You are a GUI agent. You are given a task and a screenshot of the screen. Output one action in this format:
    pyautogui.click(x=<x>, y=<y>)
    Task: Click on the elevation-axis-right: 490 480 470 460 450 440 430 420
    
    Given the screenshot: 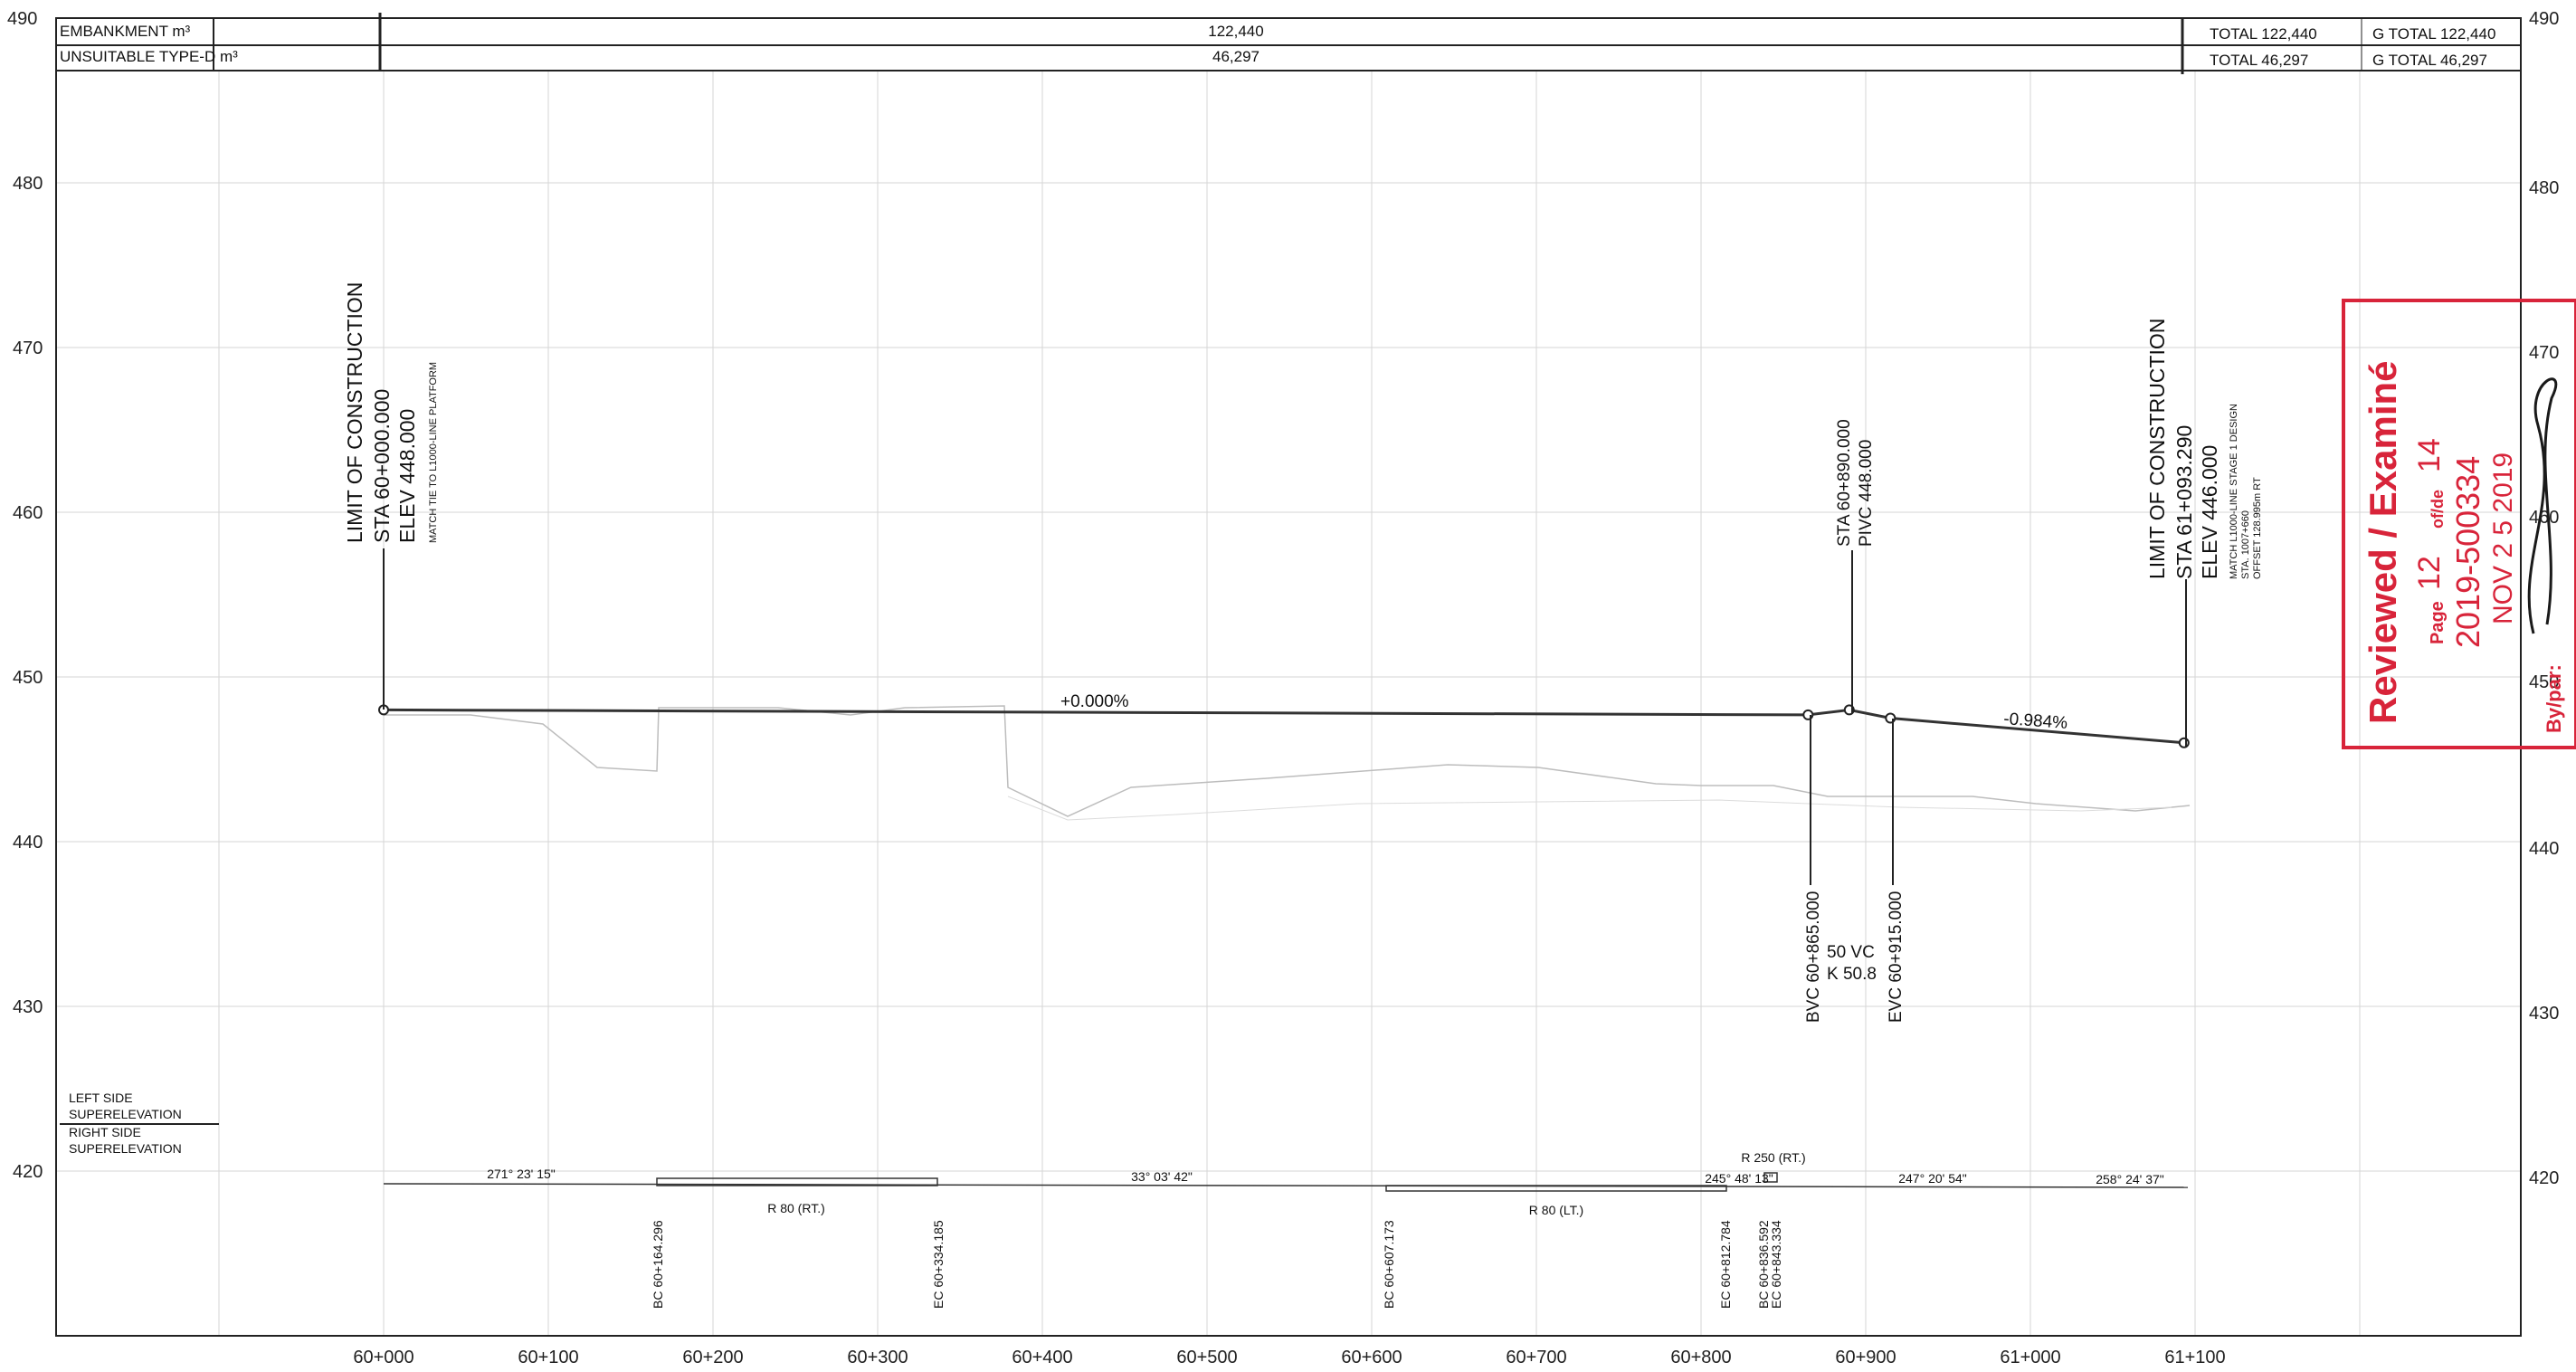 What is the action you would take?
    pyautogui.click(x=2544, y=598)
    